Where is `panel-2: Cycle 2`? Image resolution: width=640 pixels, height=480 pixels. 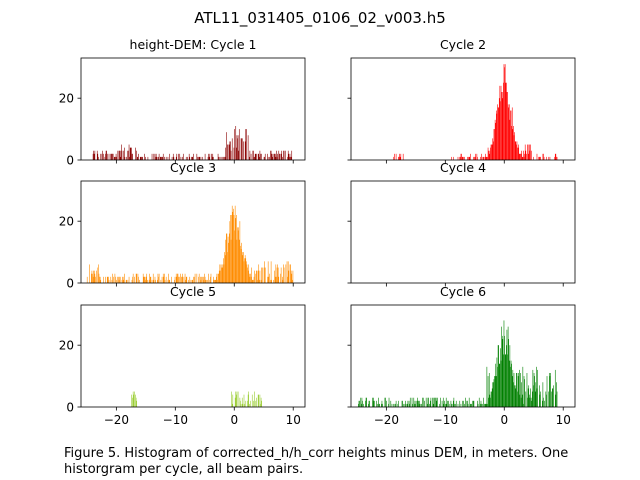 panel-2: Cycle 2 is located at coordinates (461, 100).